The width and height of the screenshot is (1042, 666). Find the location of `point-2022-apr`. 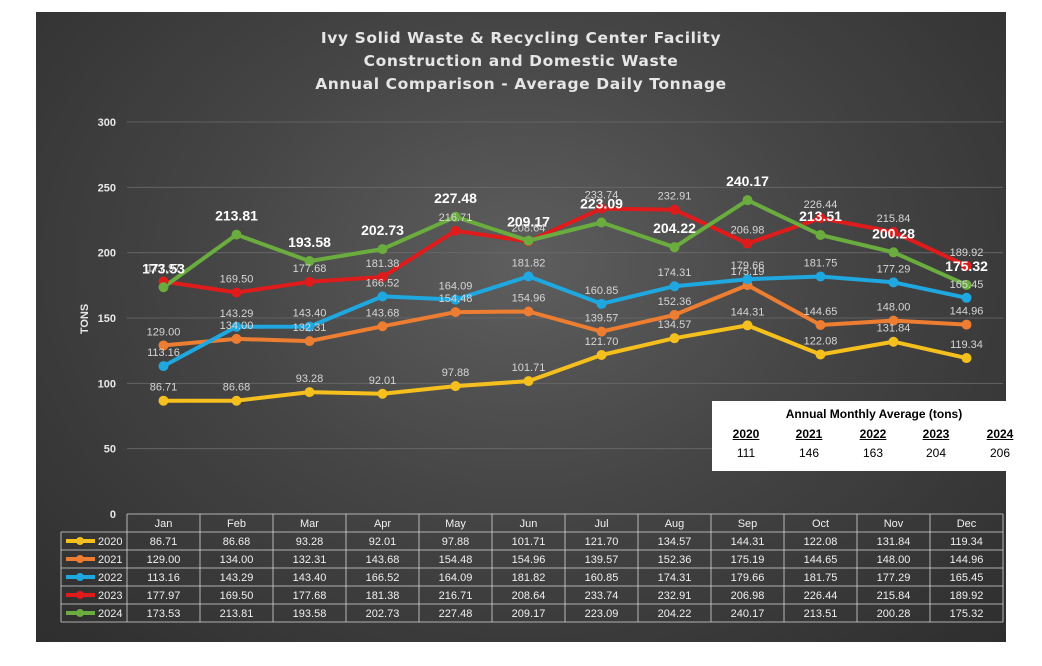

point-2022-apr is located at coordinates (382, 296).